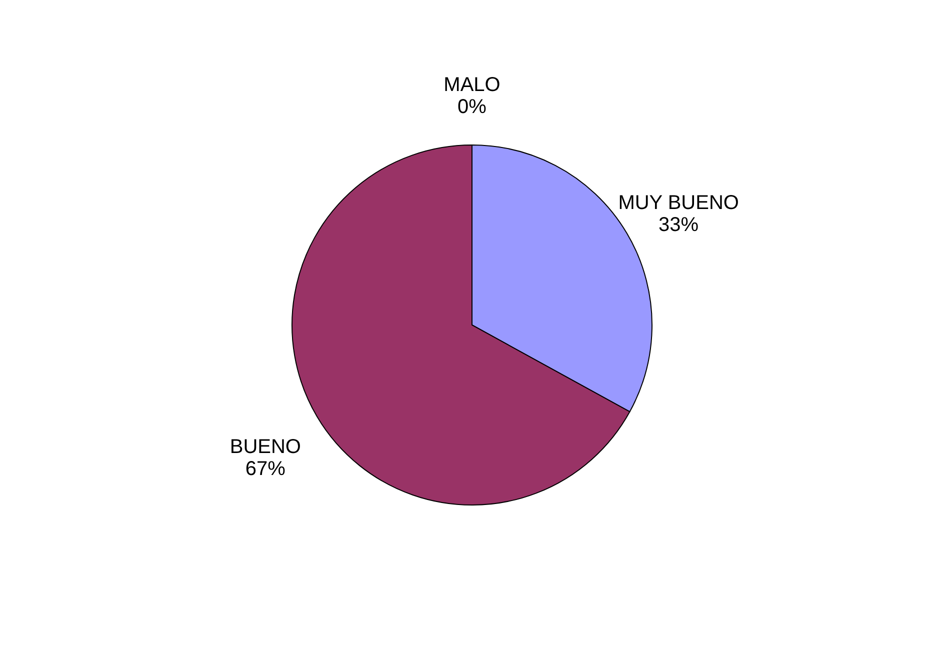 The width and height of the screenshot is (944, 650). Describe the element at coordinates (678, 225) in the screenshot. I see `data-label: 33%` at that location.